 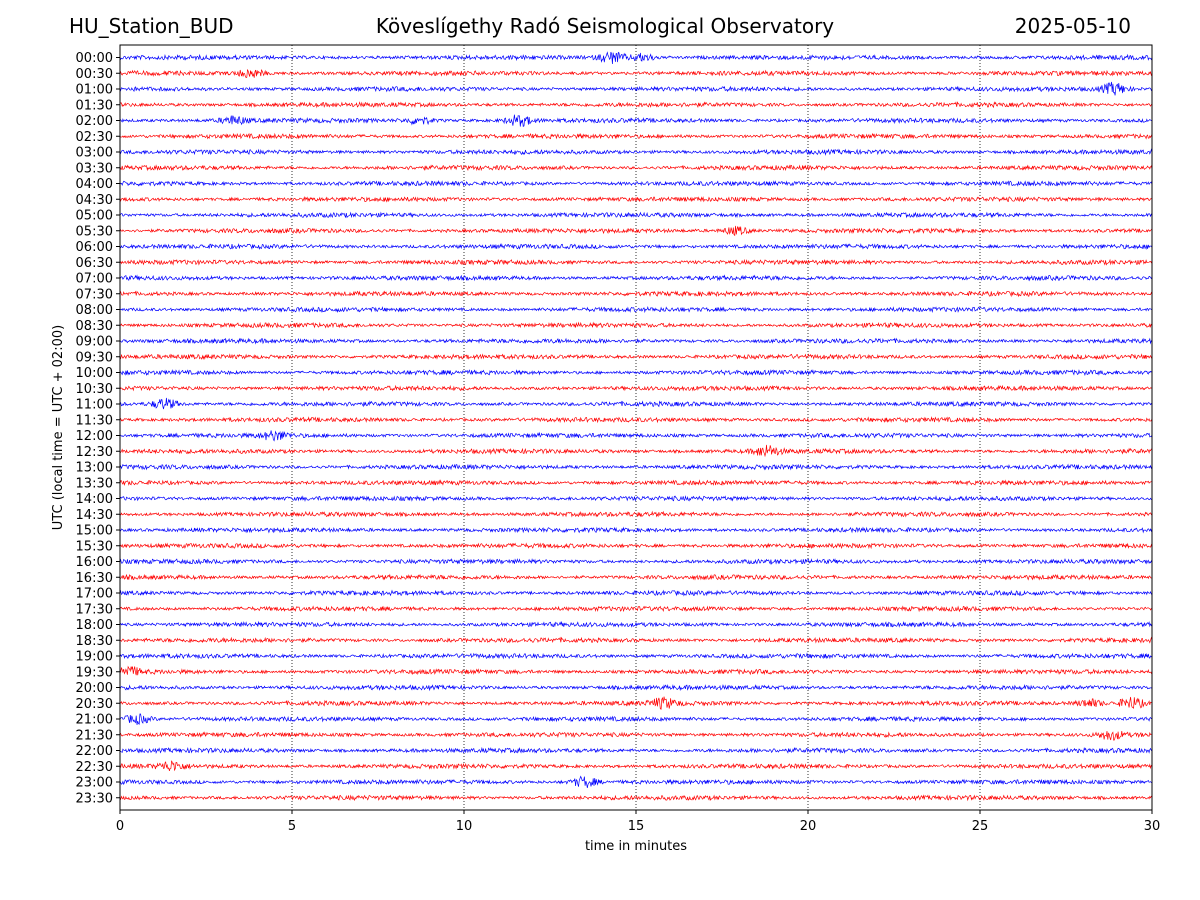 I want to click on y-tick-label: 21:00, so click(x=94, y=720).